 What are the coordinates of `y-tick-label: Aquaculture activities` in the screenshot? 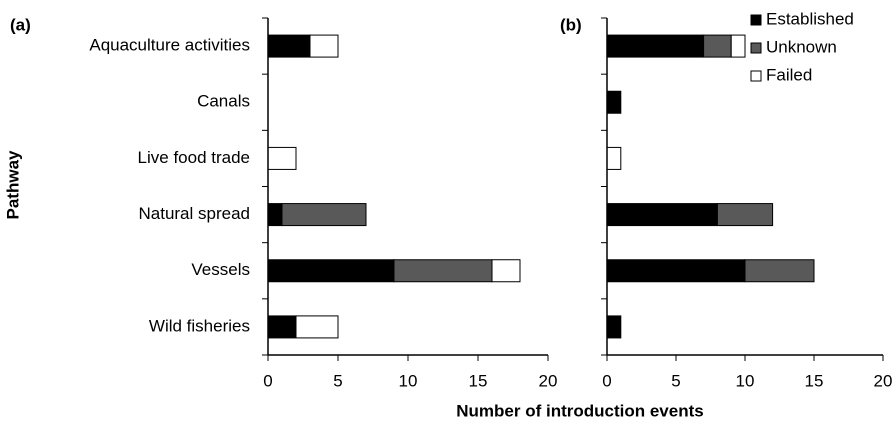 It's located at (169, 45).